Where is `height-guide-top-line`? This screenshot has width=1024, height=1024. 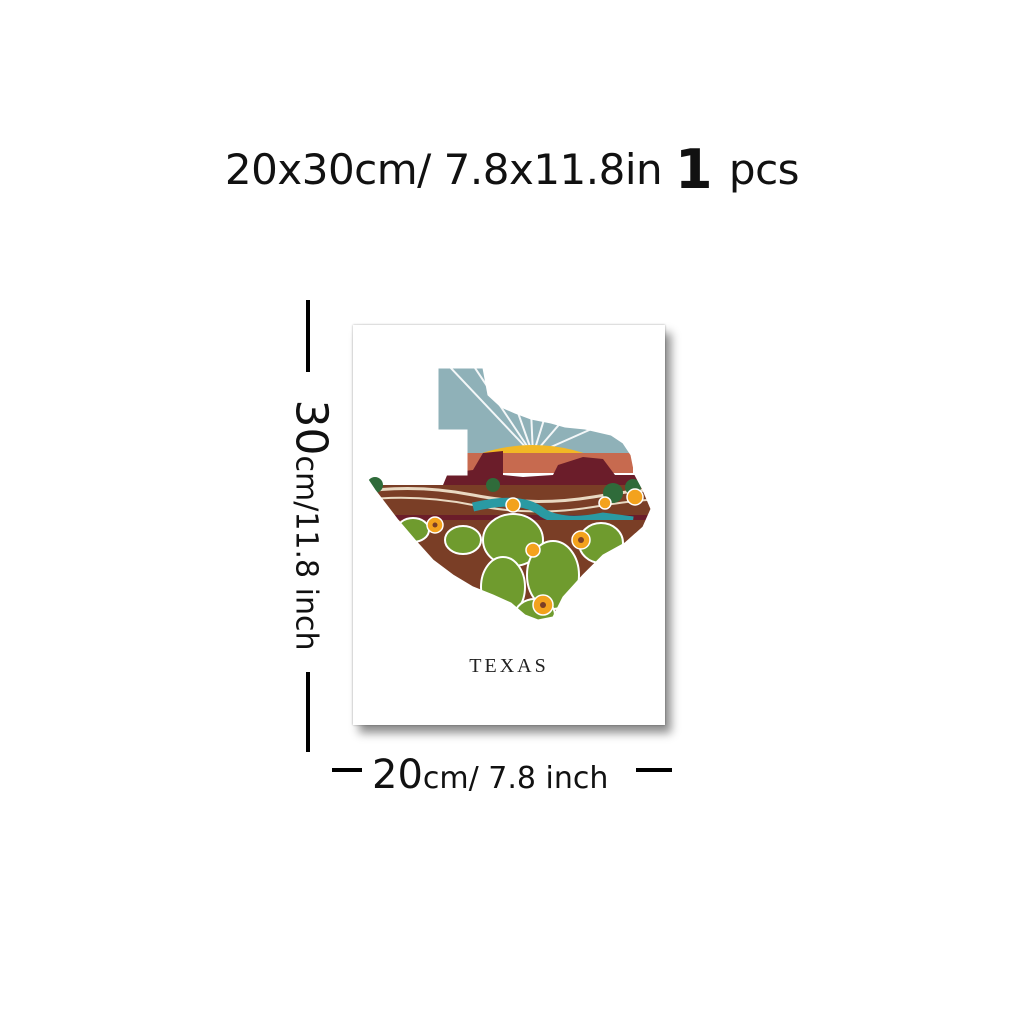
height-guide-top-line is located at coordinates (308, 336).